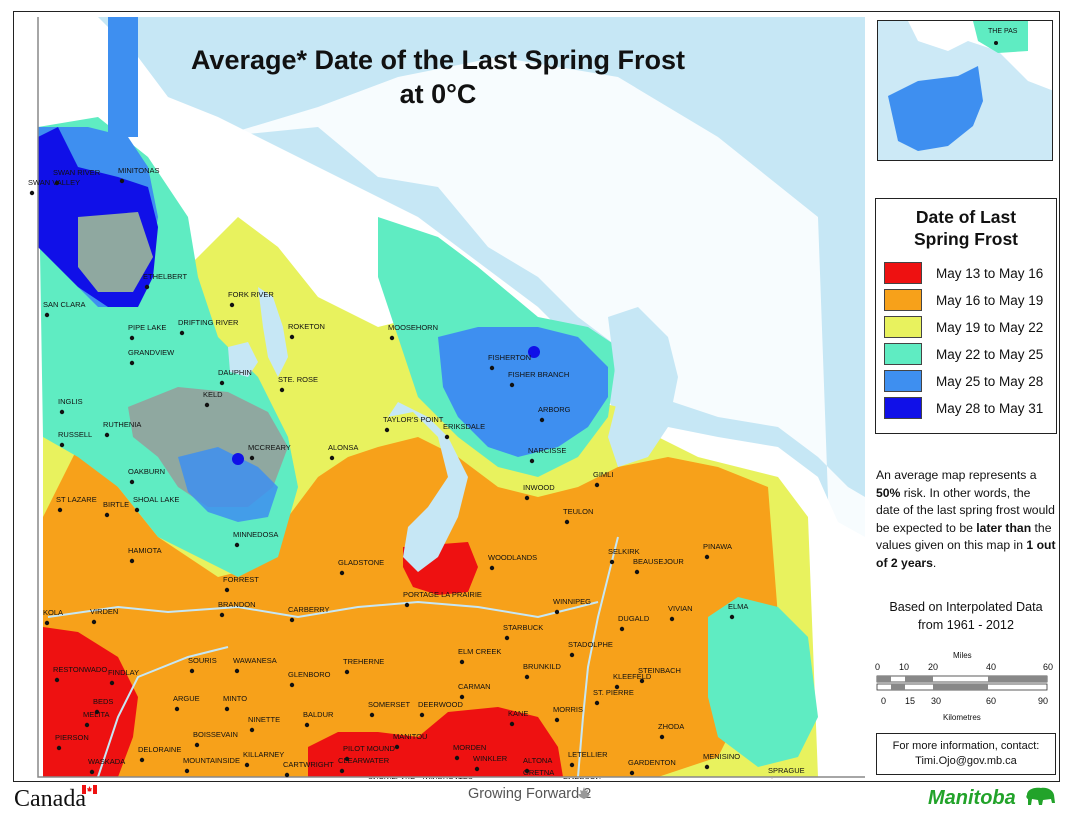  Describe the element at coordinates (186, 703) in the screenshot. I see `town-argue: ARGUE` at that location.